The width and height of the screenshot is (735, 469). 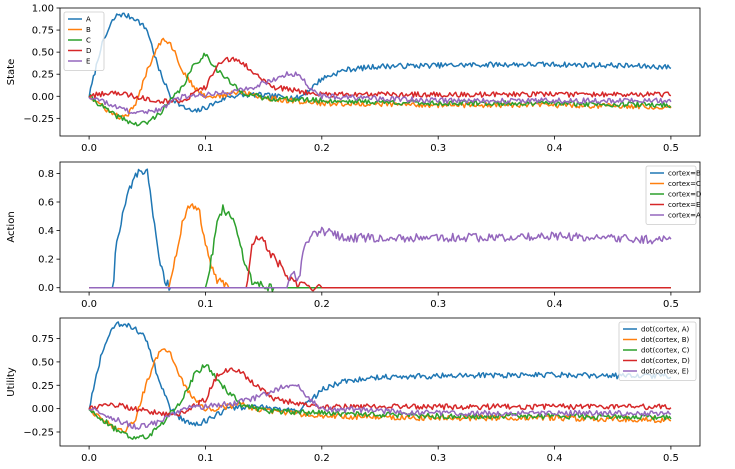 What do you see at coordinates (46, 231) in the screenshot?
I see `y-tick-label: 0.4` at bounding box center [46, 231].